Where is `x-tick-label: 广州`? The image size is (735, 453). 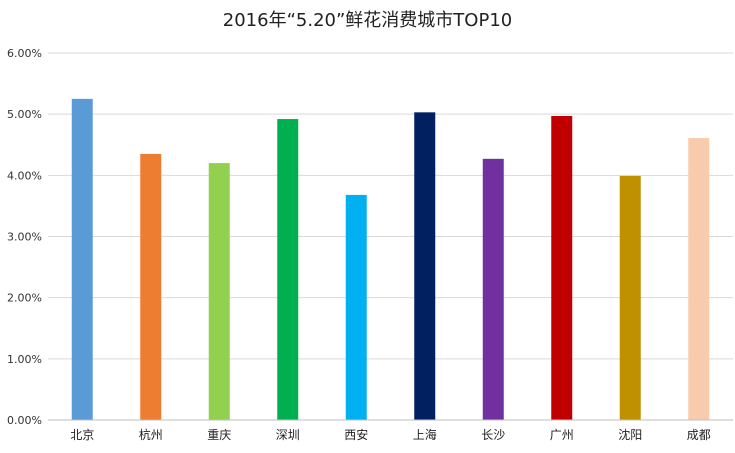
x-tick-label: 广州 is located at coordinates (562, 435).